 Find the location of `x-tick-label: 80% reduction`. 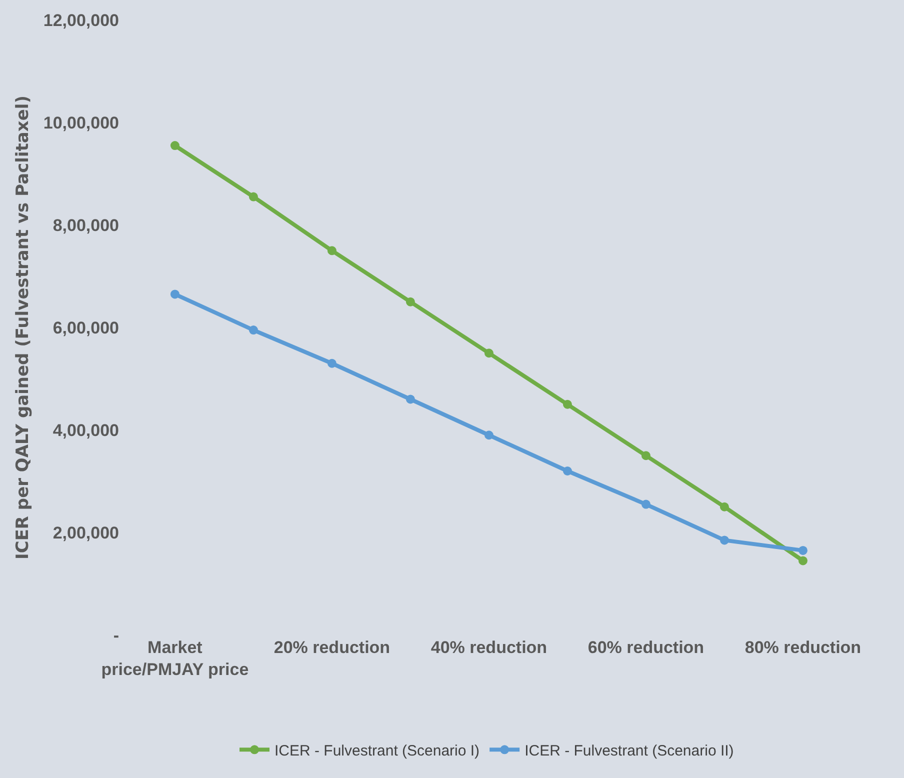

x-tick-label: 80% reduction is located at coordinates (803, 647).